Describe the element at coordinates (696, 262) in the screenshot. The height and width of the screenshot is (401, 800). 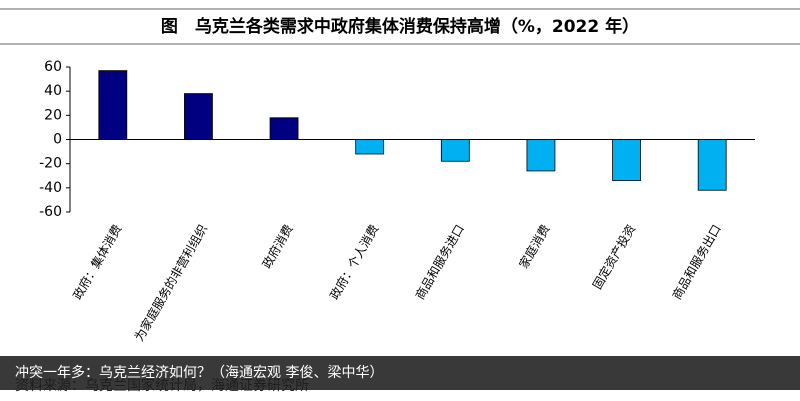
I see `x-tick-label: 商品和服务出口` at that location.